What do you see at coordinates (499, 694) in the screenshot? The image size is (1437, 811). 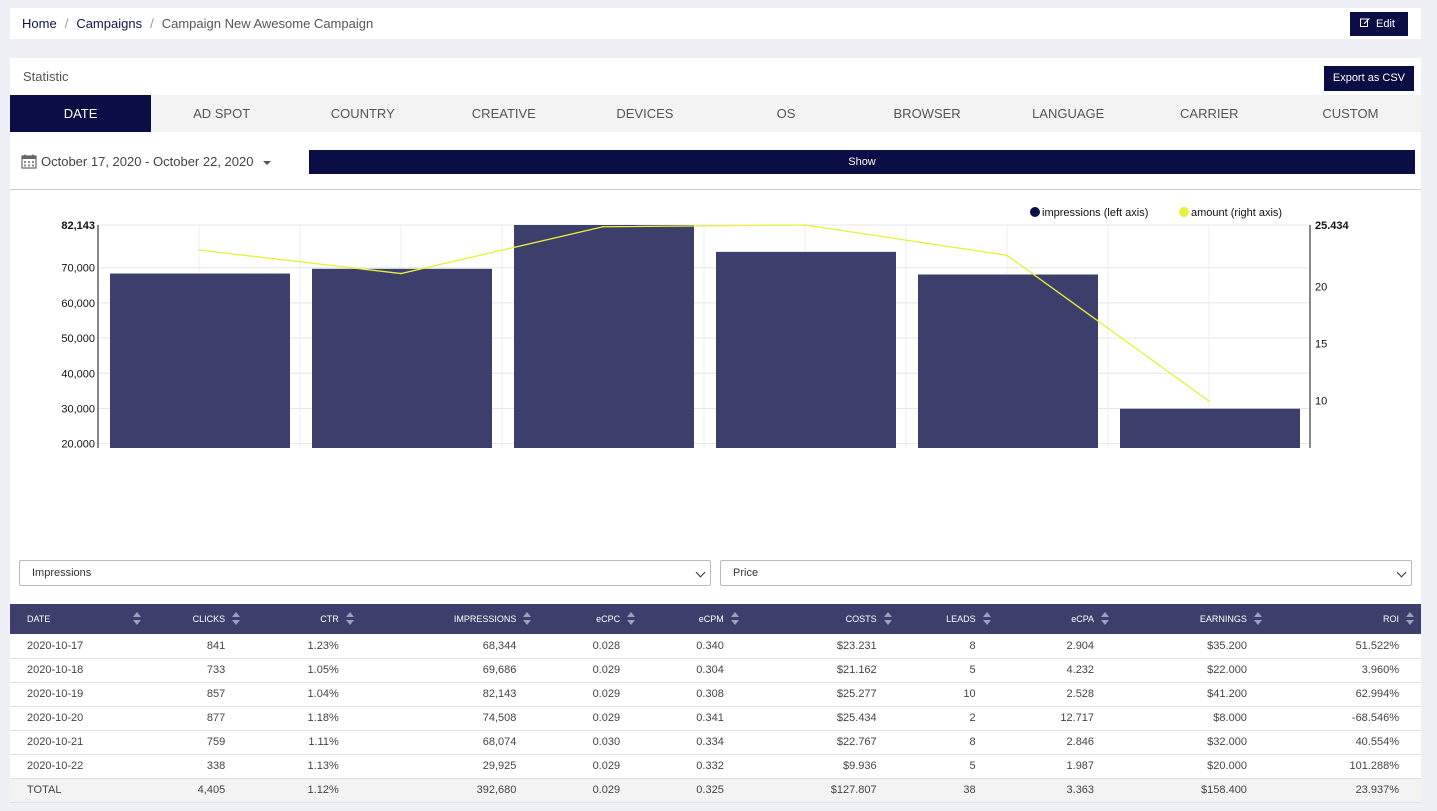 I see `table-cell: 82,143` at bounding box center [499, 694].